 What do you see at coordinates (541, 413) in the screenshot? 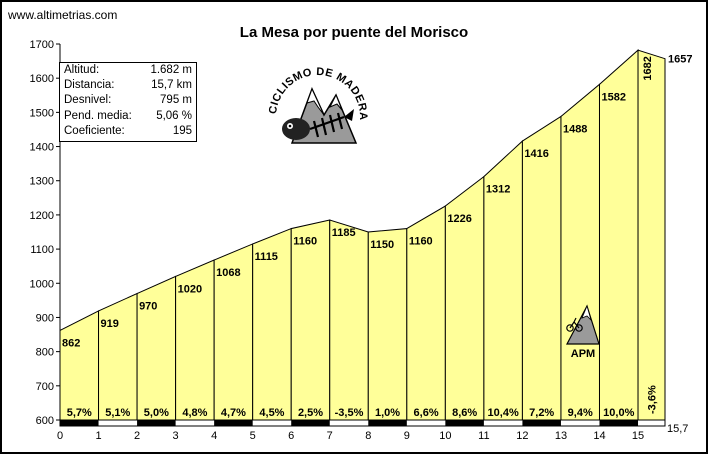
I see `gradient-label: 7,2%` at bounding box center [541, 413].